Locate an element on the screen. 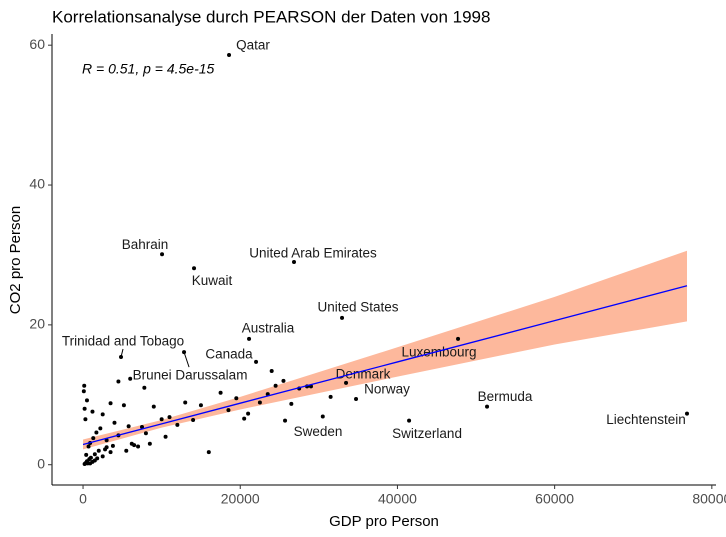  x-tick-label: 60000 is located at coordinates (554, 499).